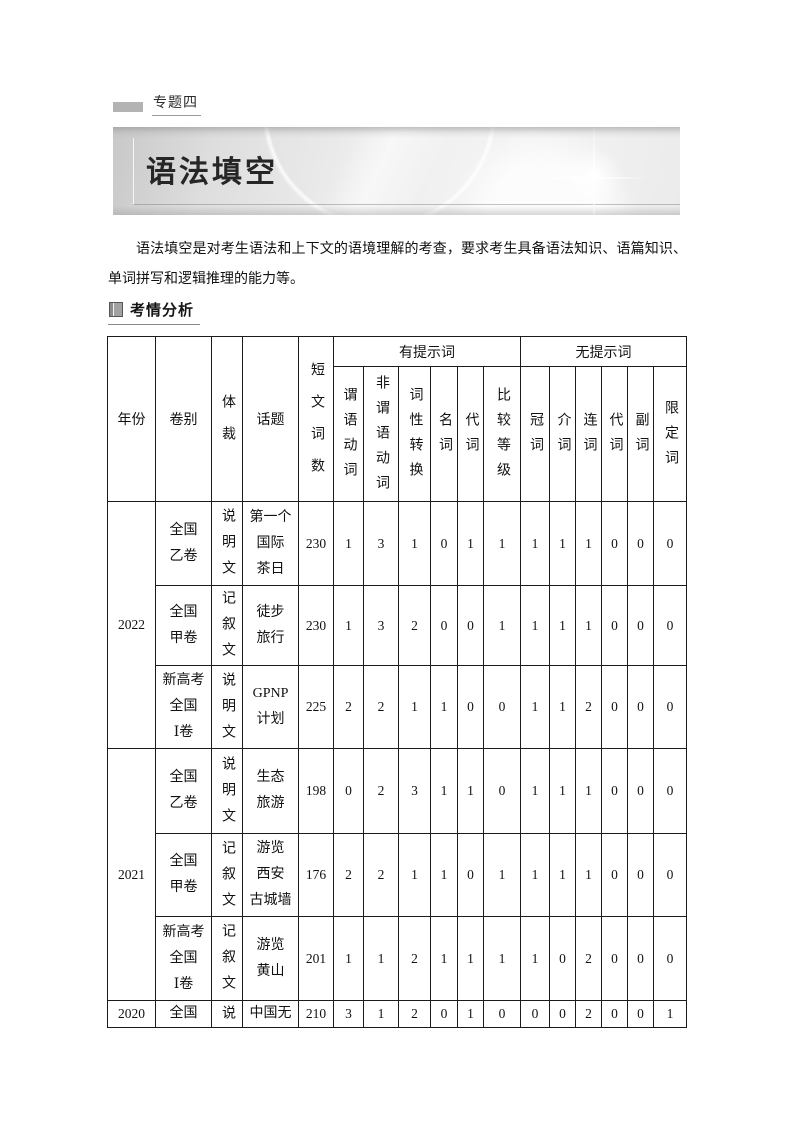 The image size is (794, 1123). I want to click on section-title: 考情分析, so click(162, 310).